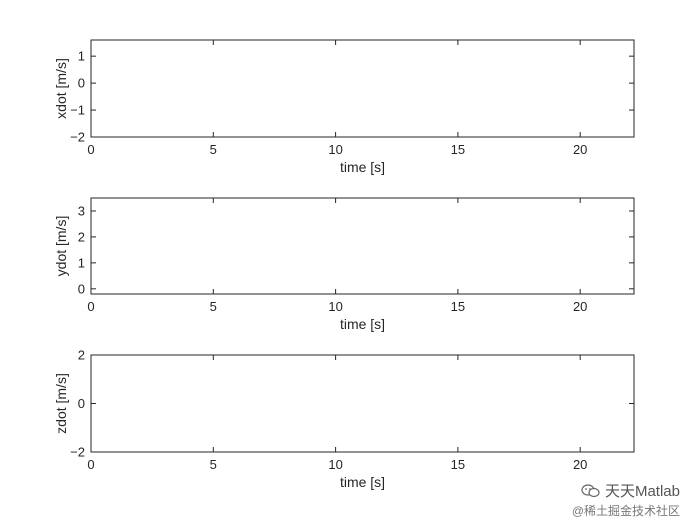 The height and width of the screenshot is (525, 700). I want to click on y-tick-label: −1, so click(77, 110).